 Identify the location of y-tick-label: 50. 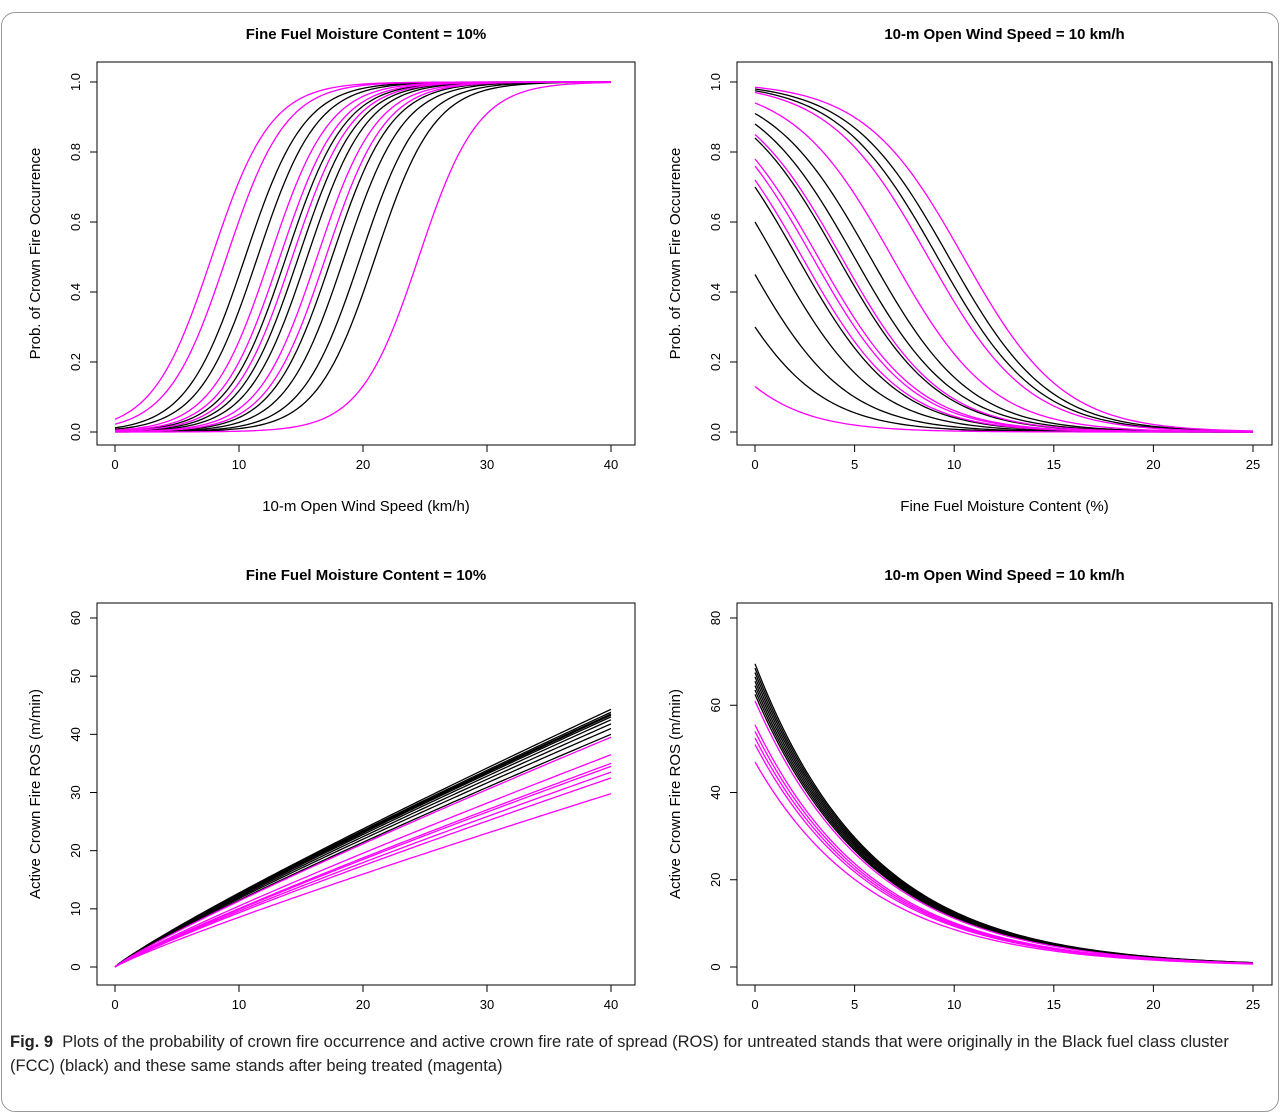
(75, 676).